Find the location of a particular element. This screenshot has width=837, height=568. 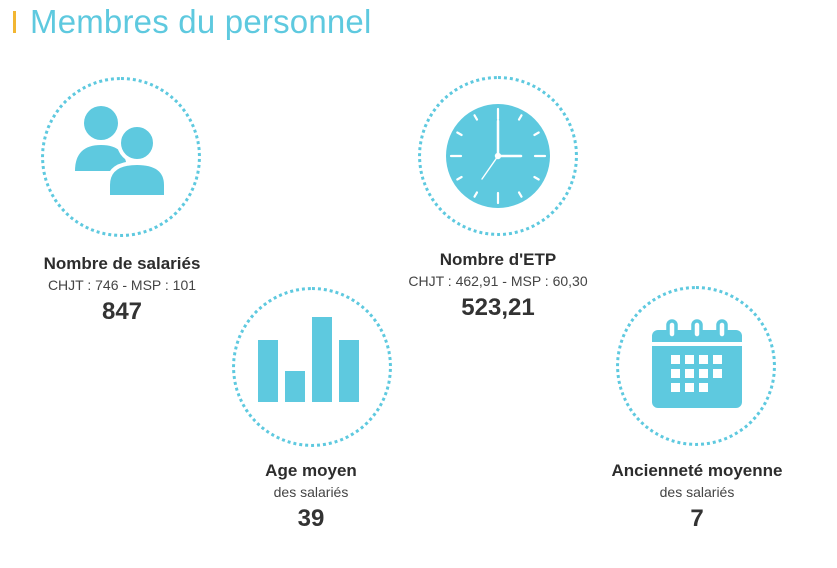

clock-icon is located at coordinates (498, 156).